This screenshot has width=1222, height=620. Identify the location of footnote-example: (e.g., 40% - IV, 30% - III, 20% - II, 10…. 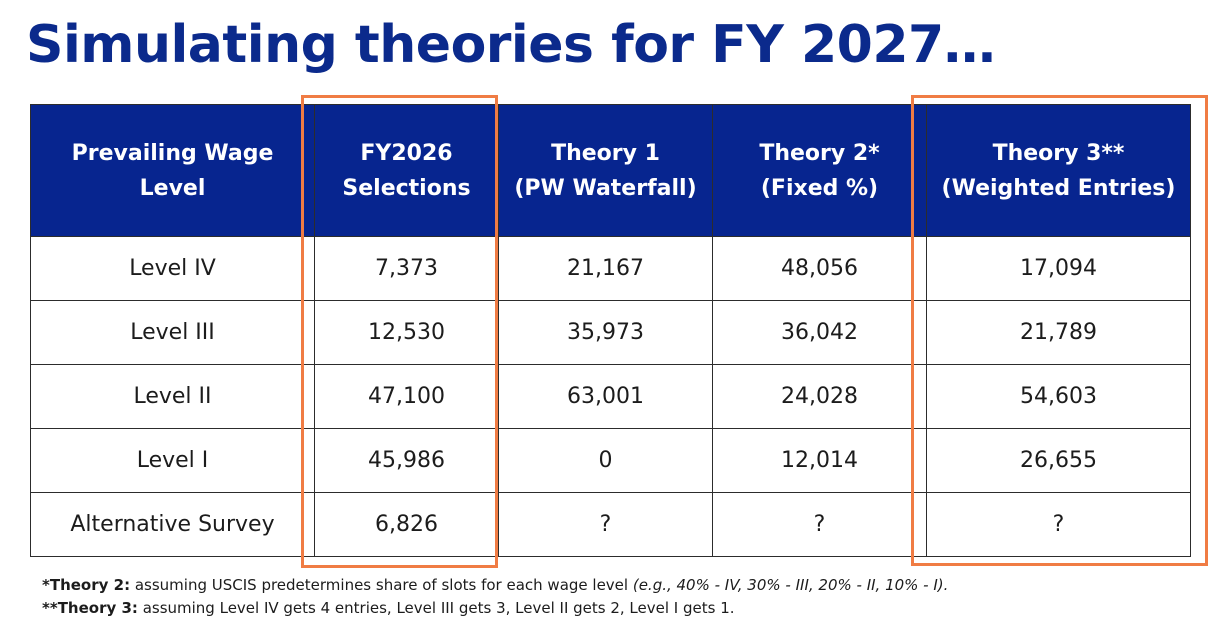
(790, 585).